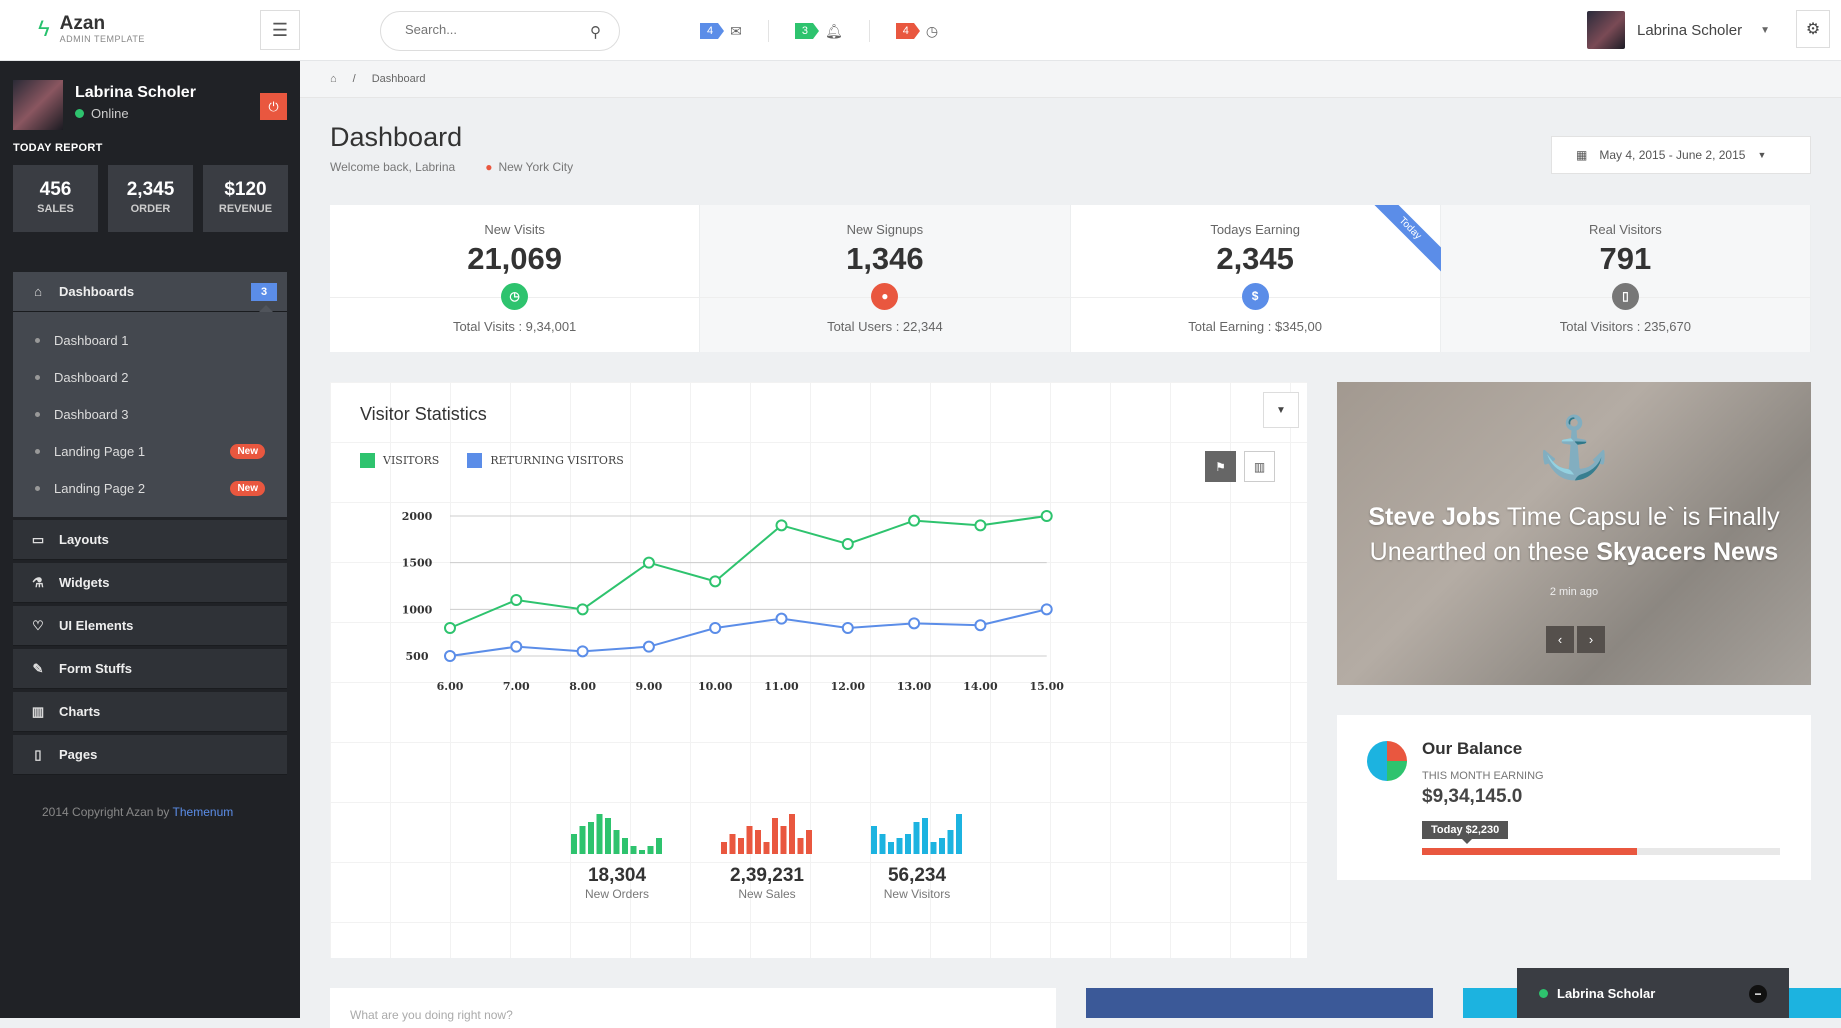  Describe the element at coordinates (616, 834) in the screenshot. I see `mini-bar-chart` at that location.